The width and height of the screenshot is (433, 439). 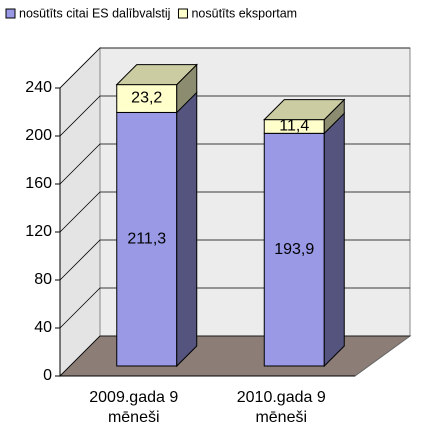 I want to click on value-label: 11,4, so click(x=294, y=126).